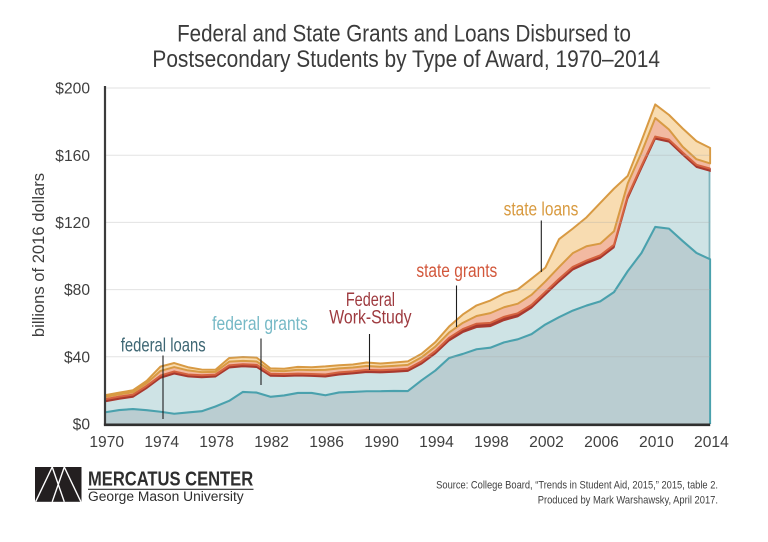 This screenshot has width=768, height=542. Describe the element at coordinates (106, 442) in the screenshot. I see `svg-text: 1970` at that location.